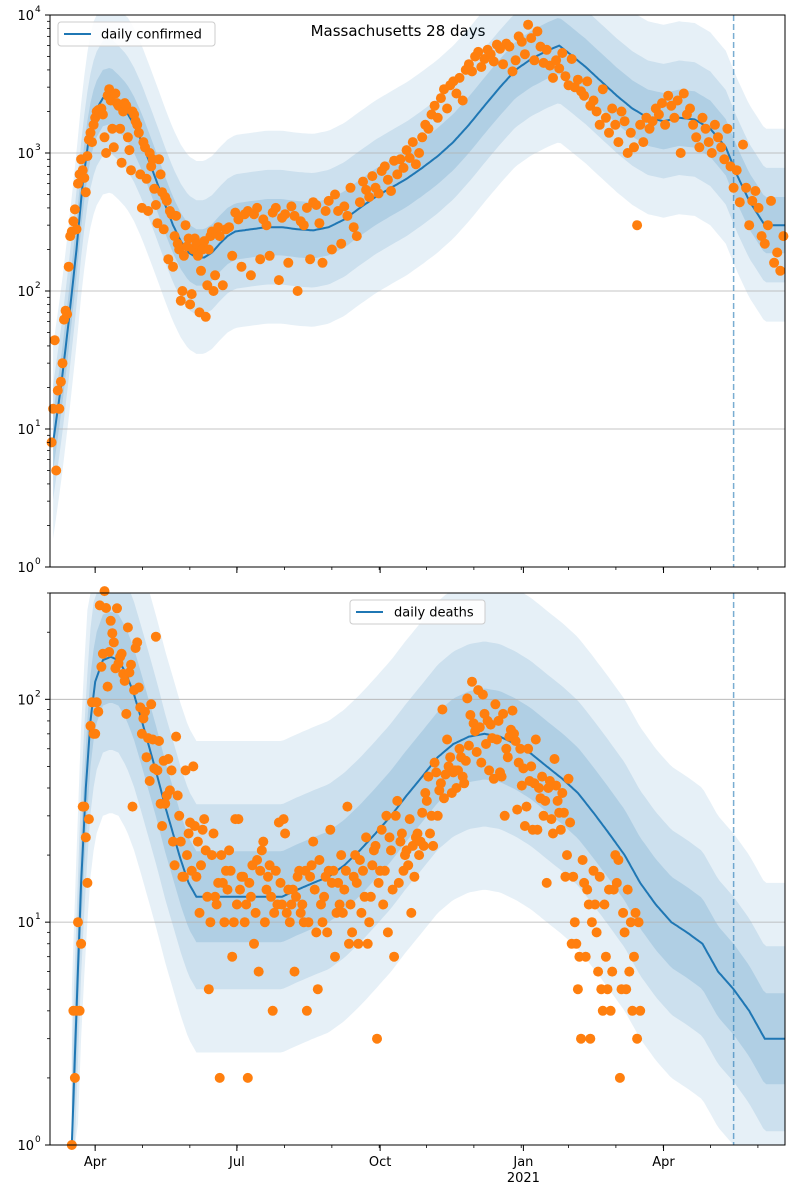 This screenshot has width=800, height=1200. Describe the element at coordinates (136, 34) in the screenshot. I see `confirmed-legend: daily confirmed` at that location.